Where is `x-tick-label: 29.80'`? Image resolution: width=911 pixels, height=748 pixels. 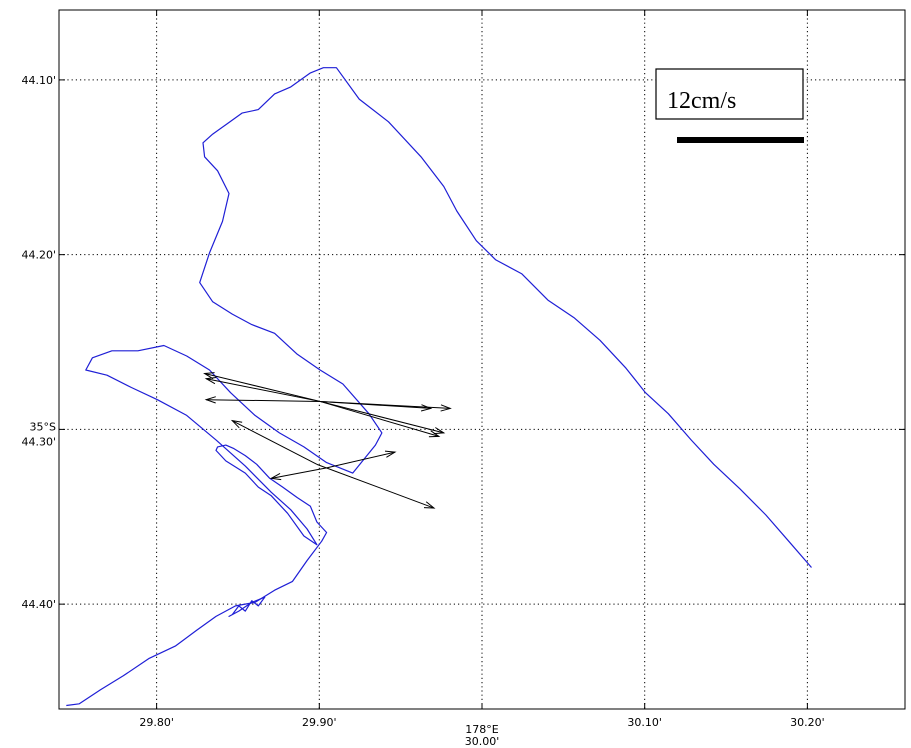
x-tick-label: 29.80' is located at coordinates (156, 722).